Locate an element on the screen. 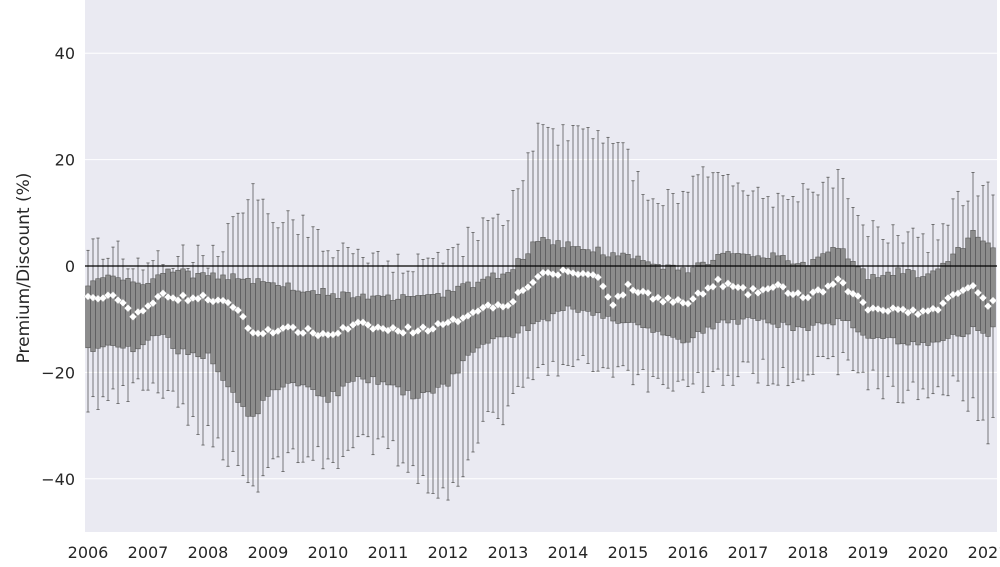 The image size is (1000, 567). x-tick-label: 2021 is located at coordinates (984, 552).